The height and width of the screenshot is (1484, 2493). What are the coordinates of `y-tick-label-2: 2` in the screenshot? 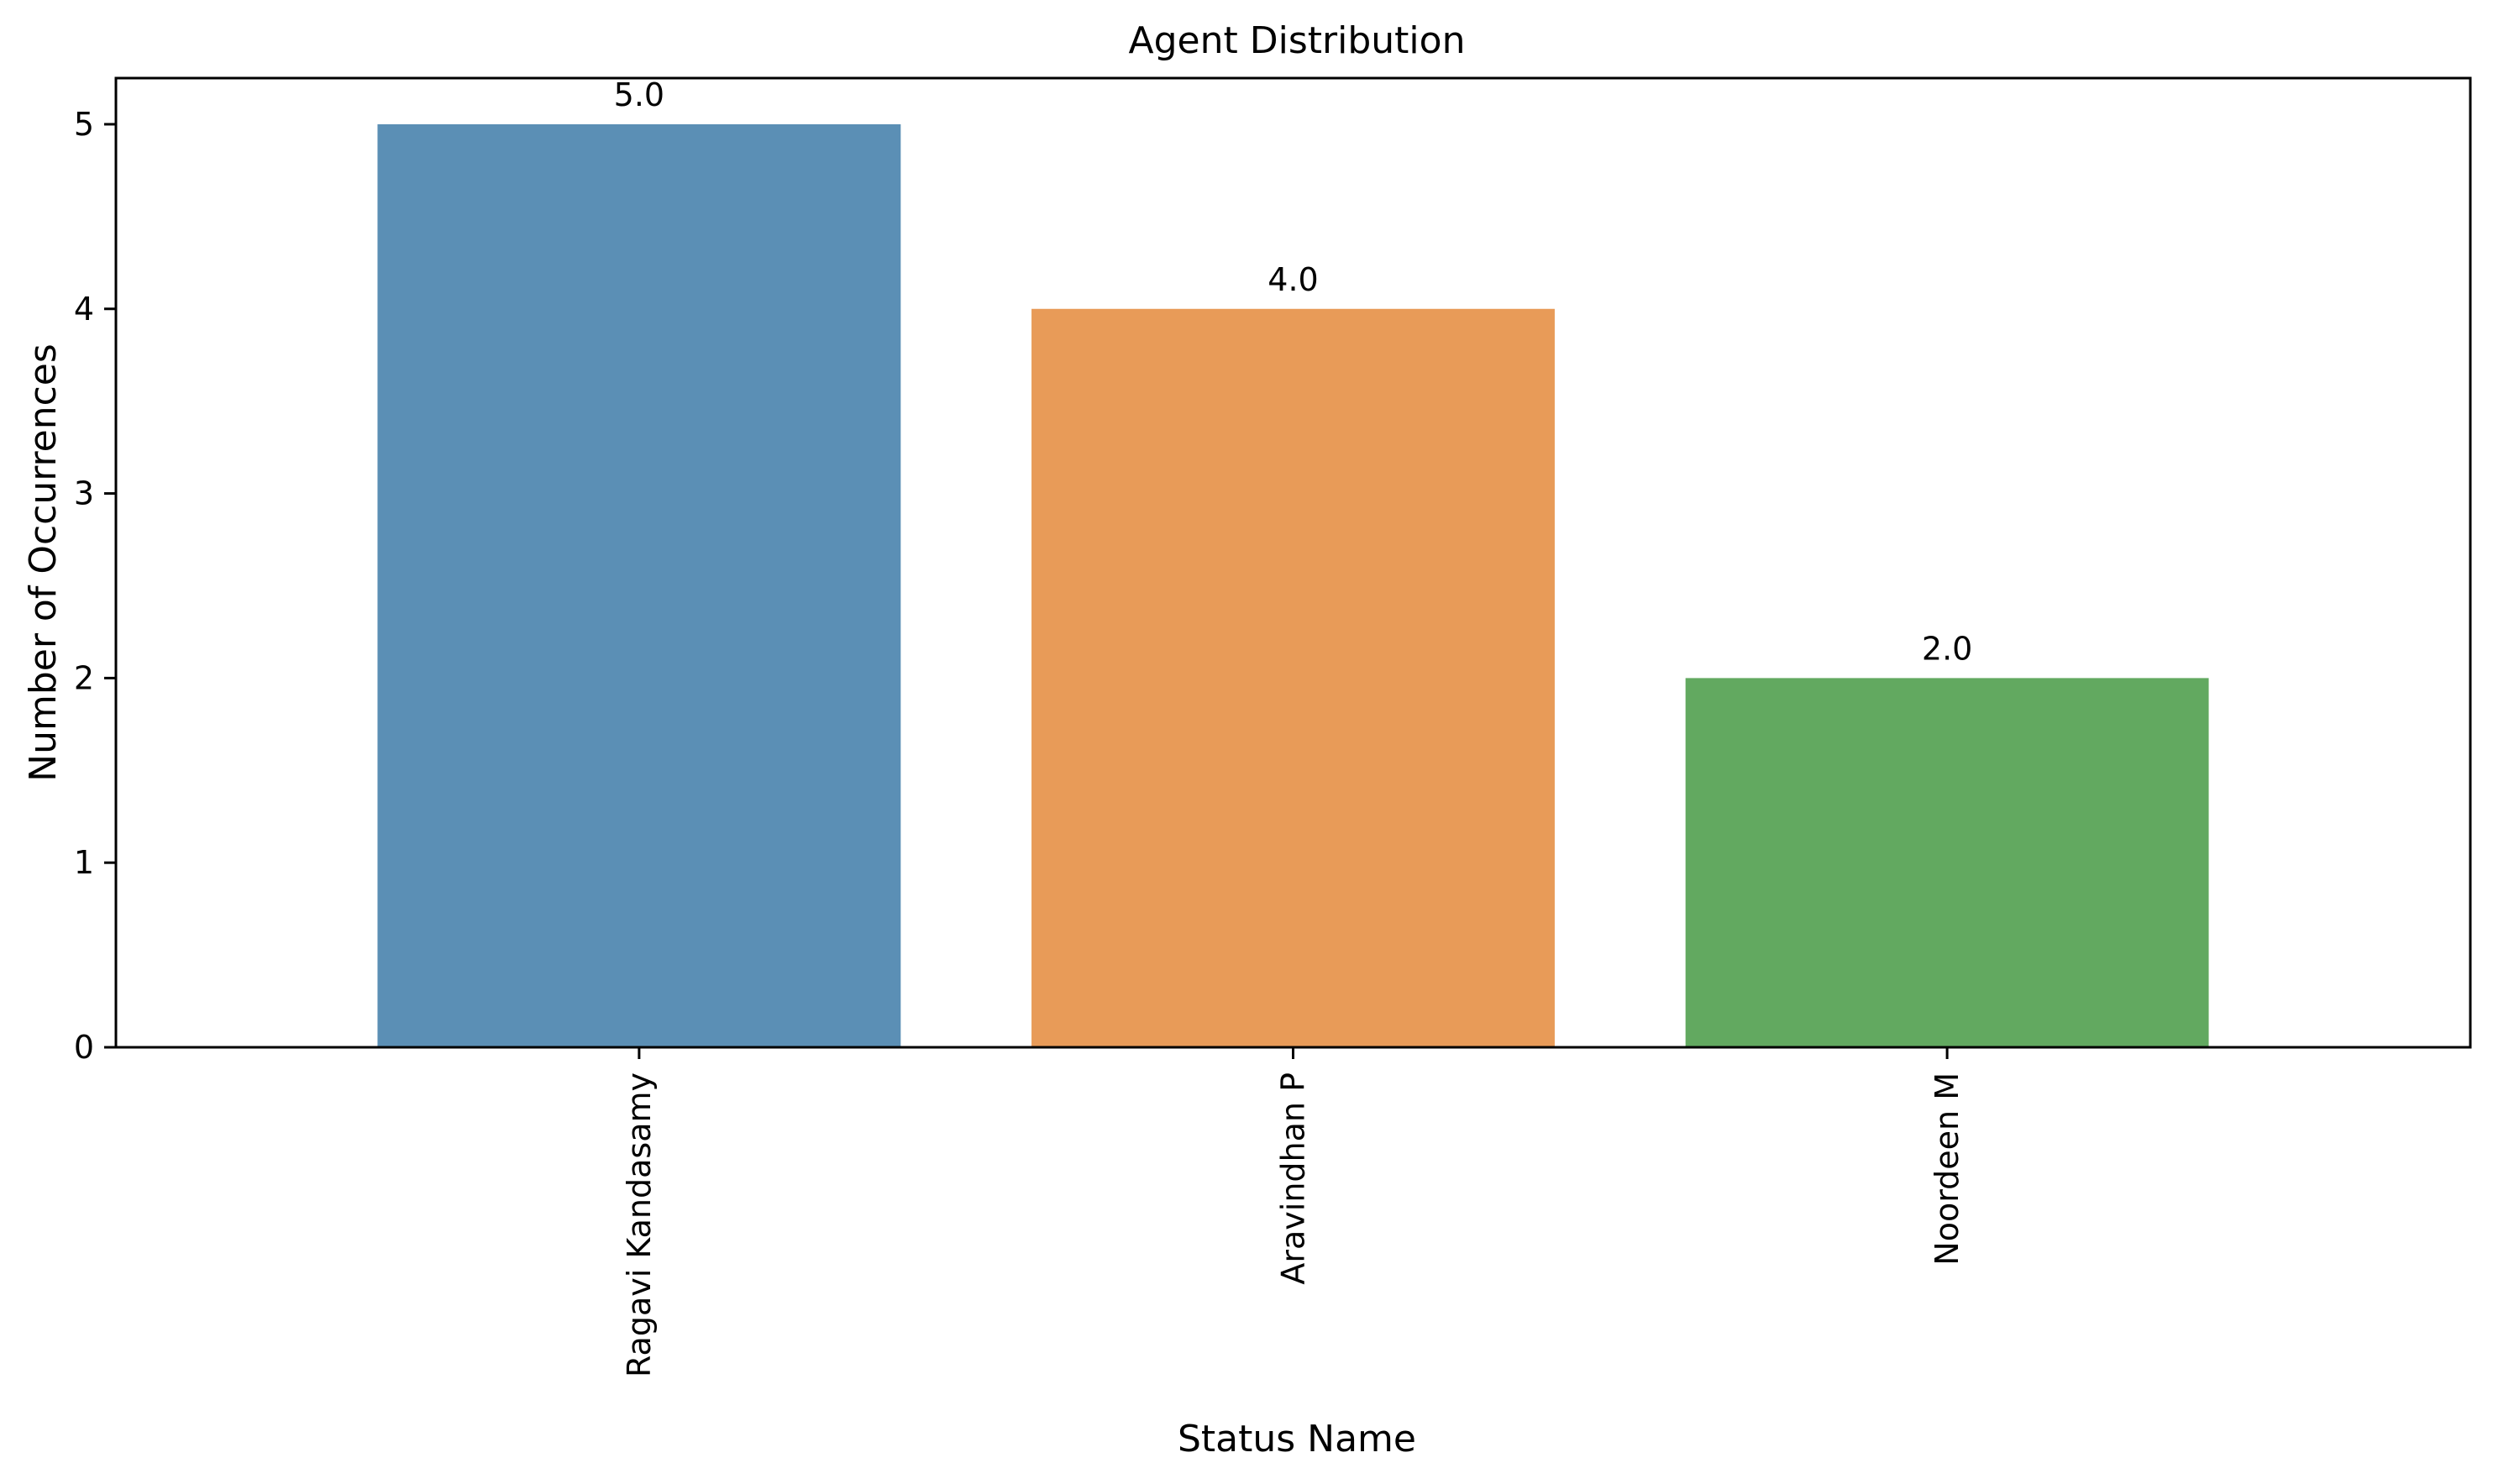 It's located at (84, 678).